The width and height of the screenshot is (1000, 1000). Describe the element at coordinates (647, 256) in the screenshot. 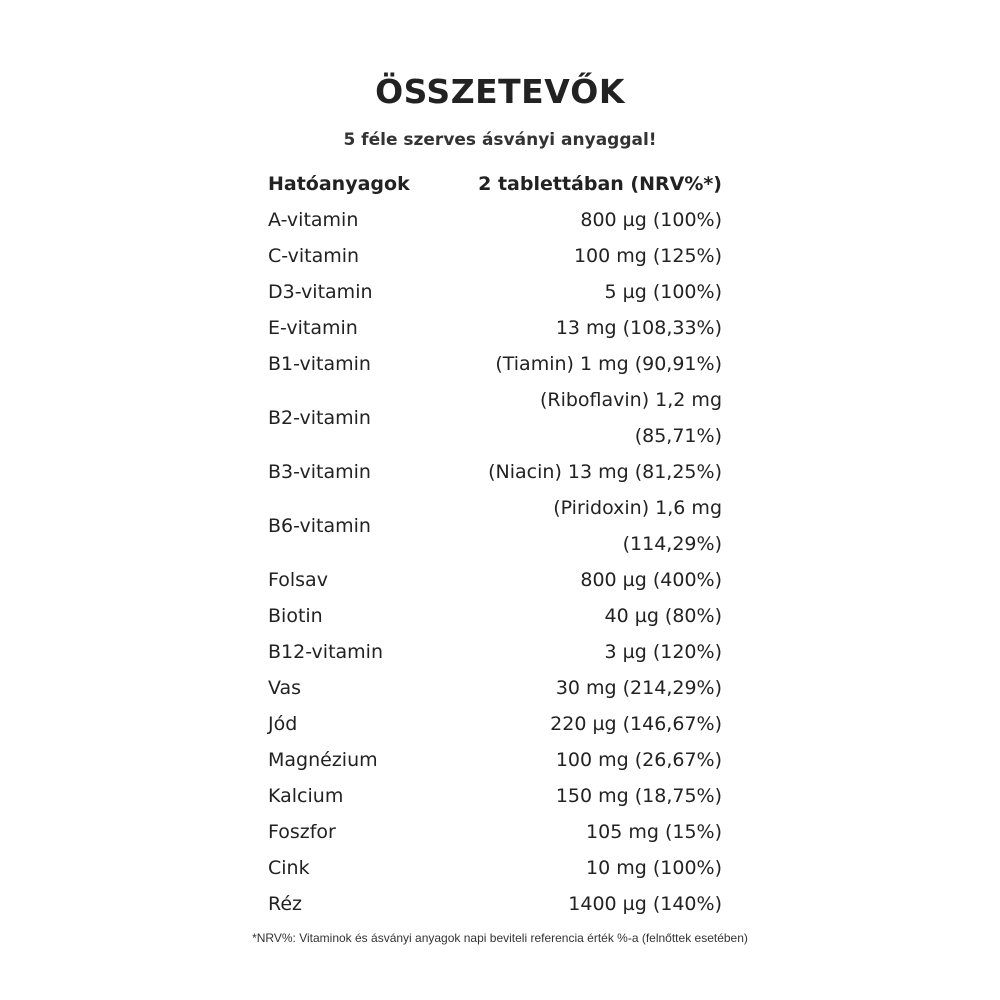

I see `ingredient-amount: 100 mg (125%)` at that location.